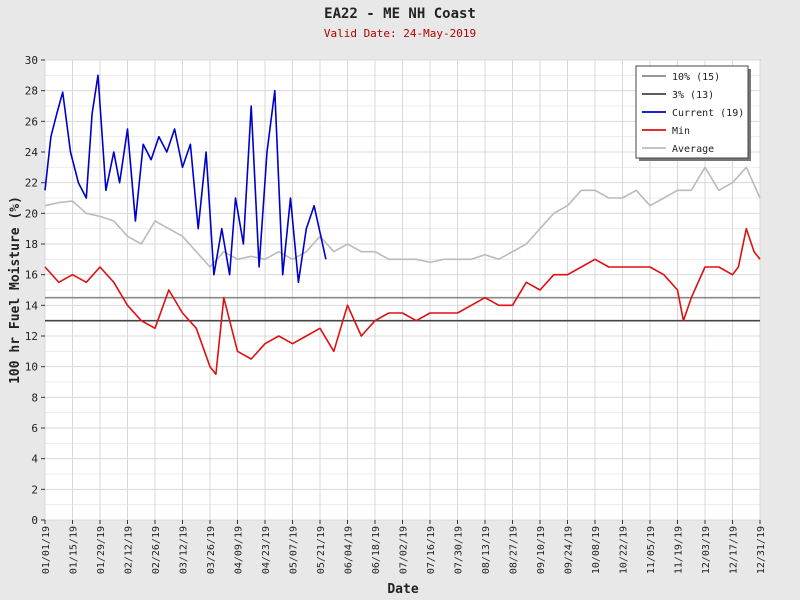 The image size is (800, 600). What do you see at coordinates (431, 550) in the screenshot?
I see `x-tick-label: 07/16/19` at bounding box center [431, 550].